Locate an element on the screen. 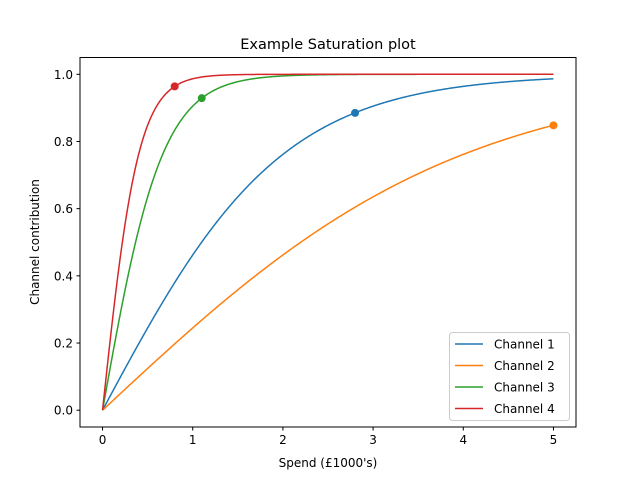  x-tick-label: 4 is located at coordinates (463, 440).